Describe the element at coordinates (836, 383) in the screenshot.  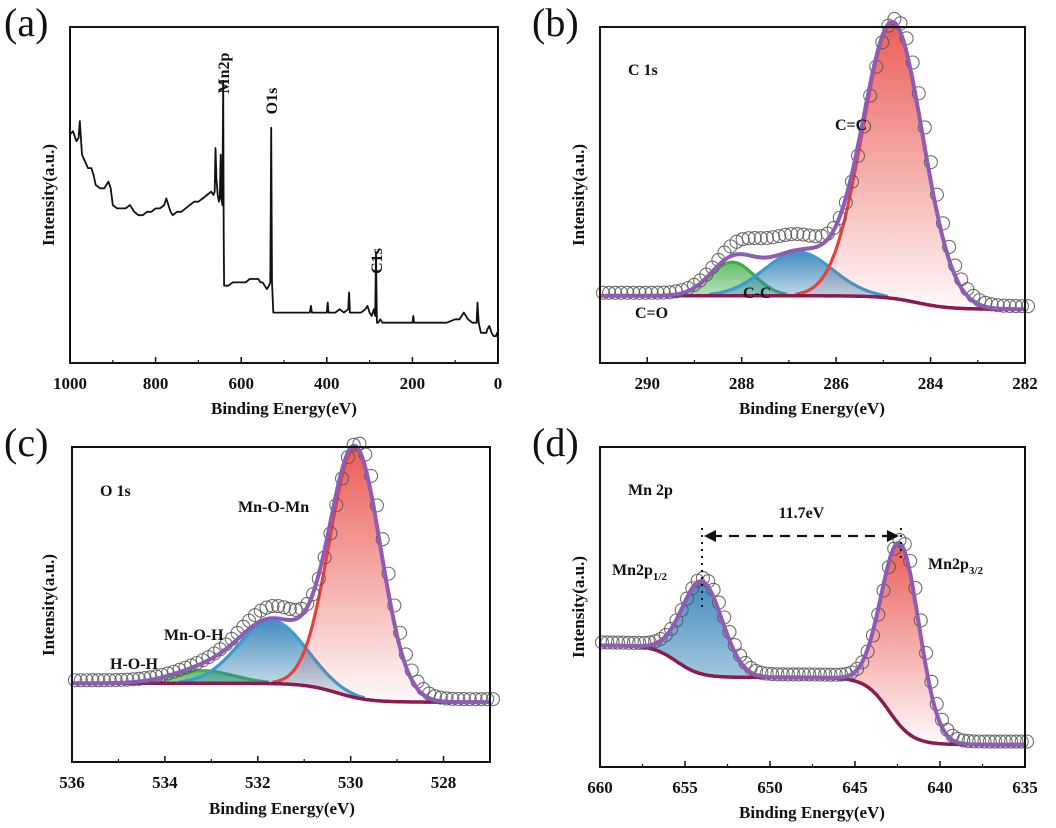
I see `x-tick-label: 286` at that location.